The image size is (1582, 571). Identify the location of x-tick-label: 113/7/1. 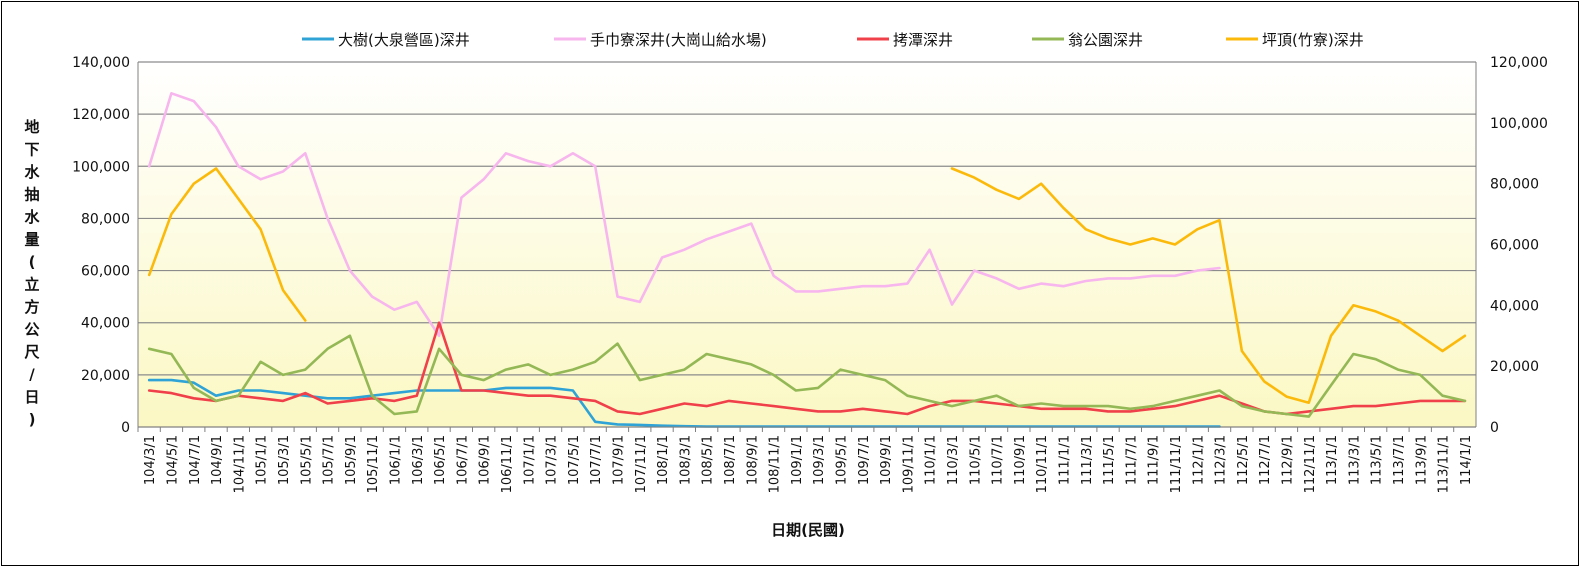
(1399, 460).